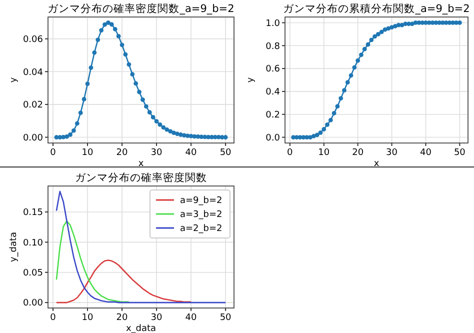  What do you see at coordinates (33, 73) in the screenshot?
I see `y-tick-label: 0.04` at bounding box center [33, 73].